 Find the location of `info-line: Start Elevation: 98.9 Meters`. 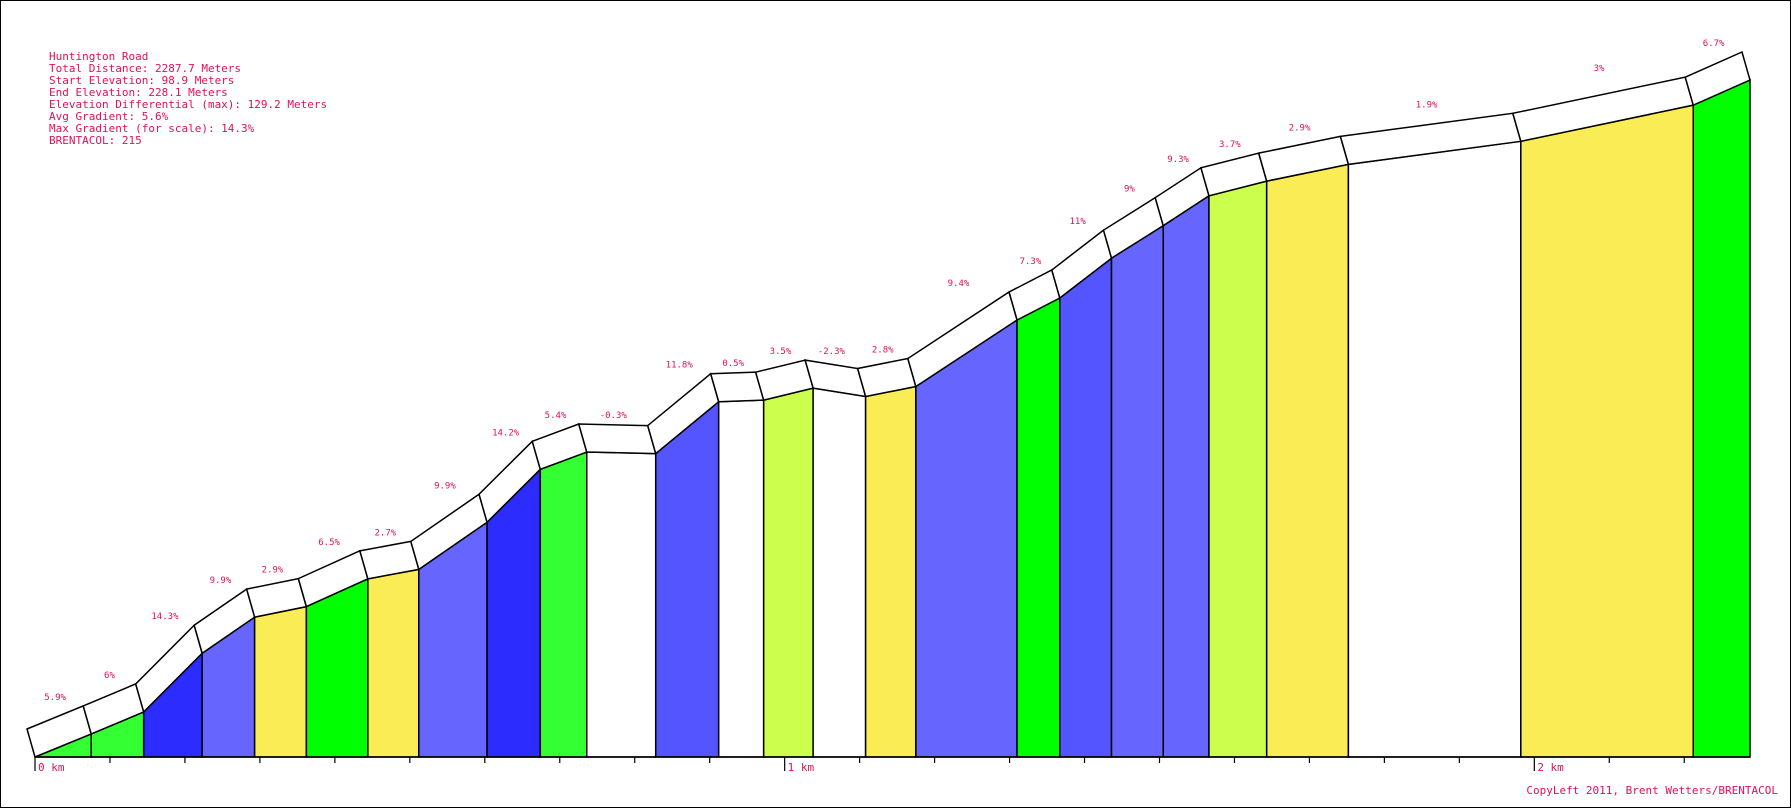

info-line: Start Elevation: 98.9 Meters is located at coordinates (141, 80).